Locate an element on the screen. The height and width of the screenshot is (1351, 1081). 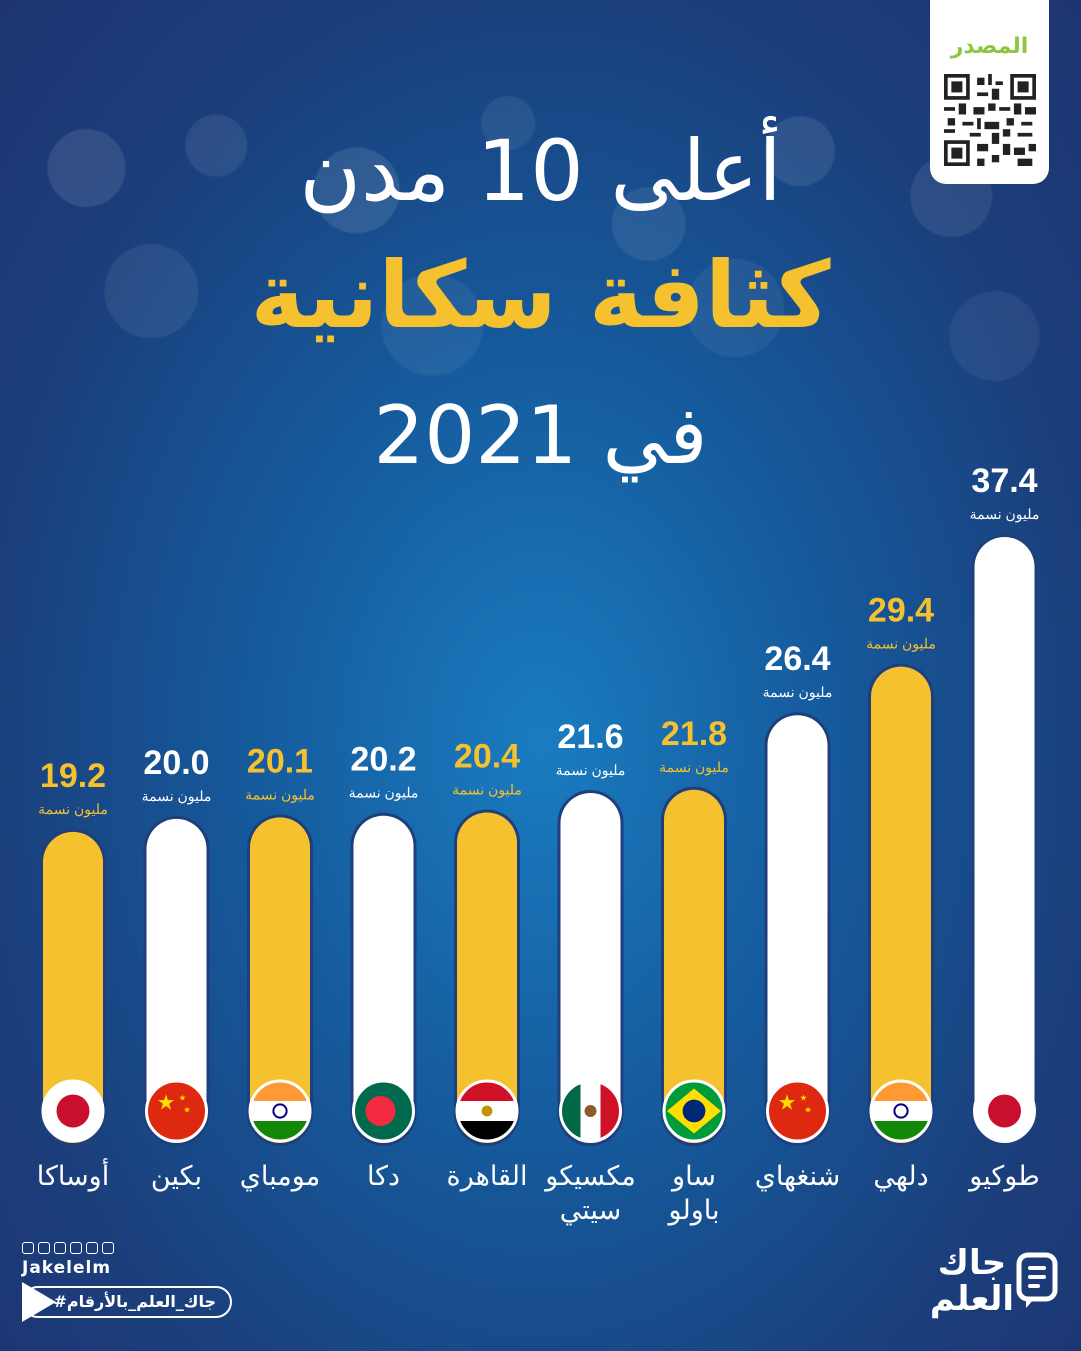
title-line-1: أعلى 10 مدن is located at coordinates (540, 171).